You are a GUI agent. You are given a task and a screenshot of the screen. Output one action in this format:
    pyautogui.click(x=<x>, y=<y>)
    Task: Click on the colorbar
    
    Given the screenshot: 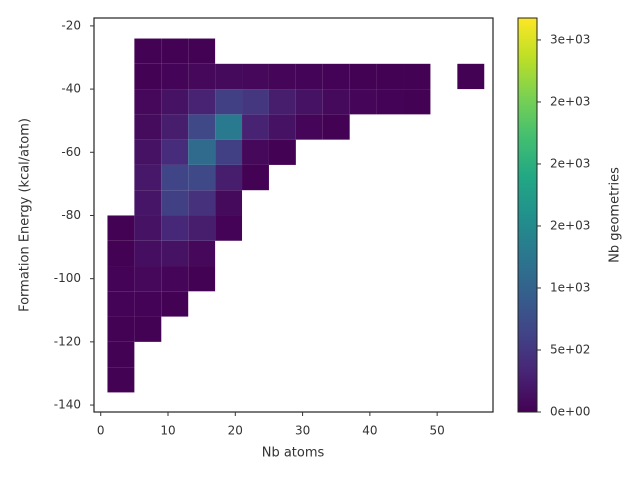 What is the action you would take?
    pyautogui.click(x=527, y=215)
    